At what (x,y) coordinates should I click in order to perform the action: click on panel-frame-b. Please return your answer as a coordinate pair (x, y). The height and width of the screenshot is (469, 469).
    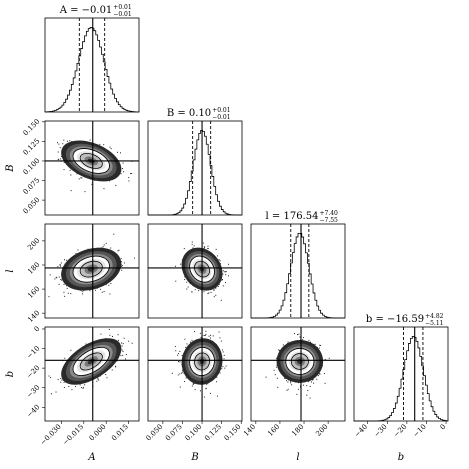
    Looking at the image, I should click on (401, 374).